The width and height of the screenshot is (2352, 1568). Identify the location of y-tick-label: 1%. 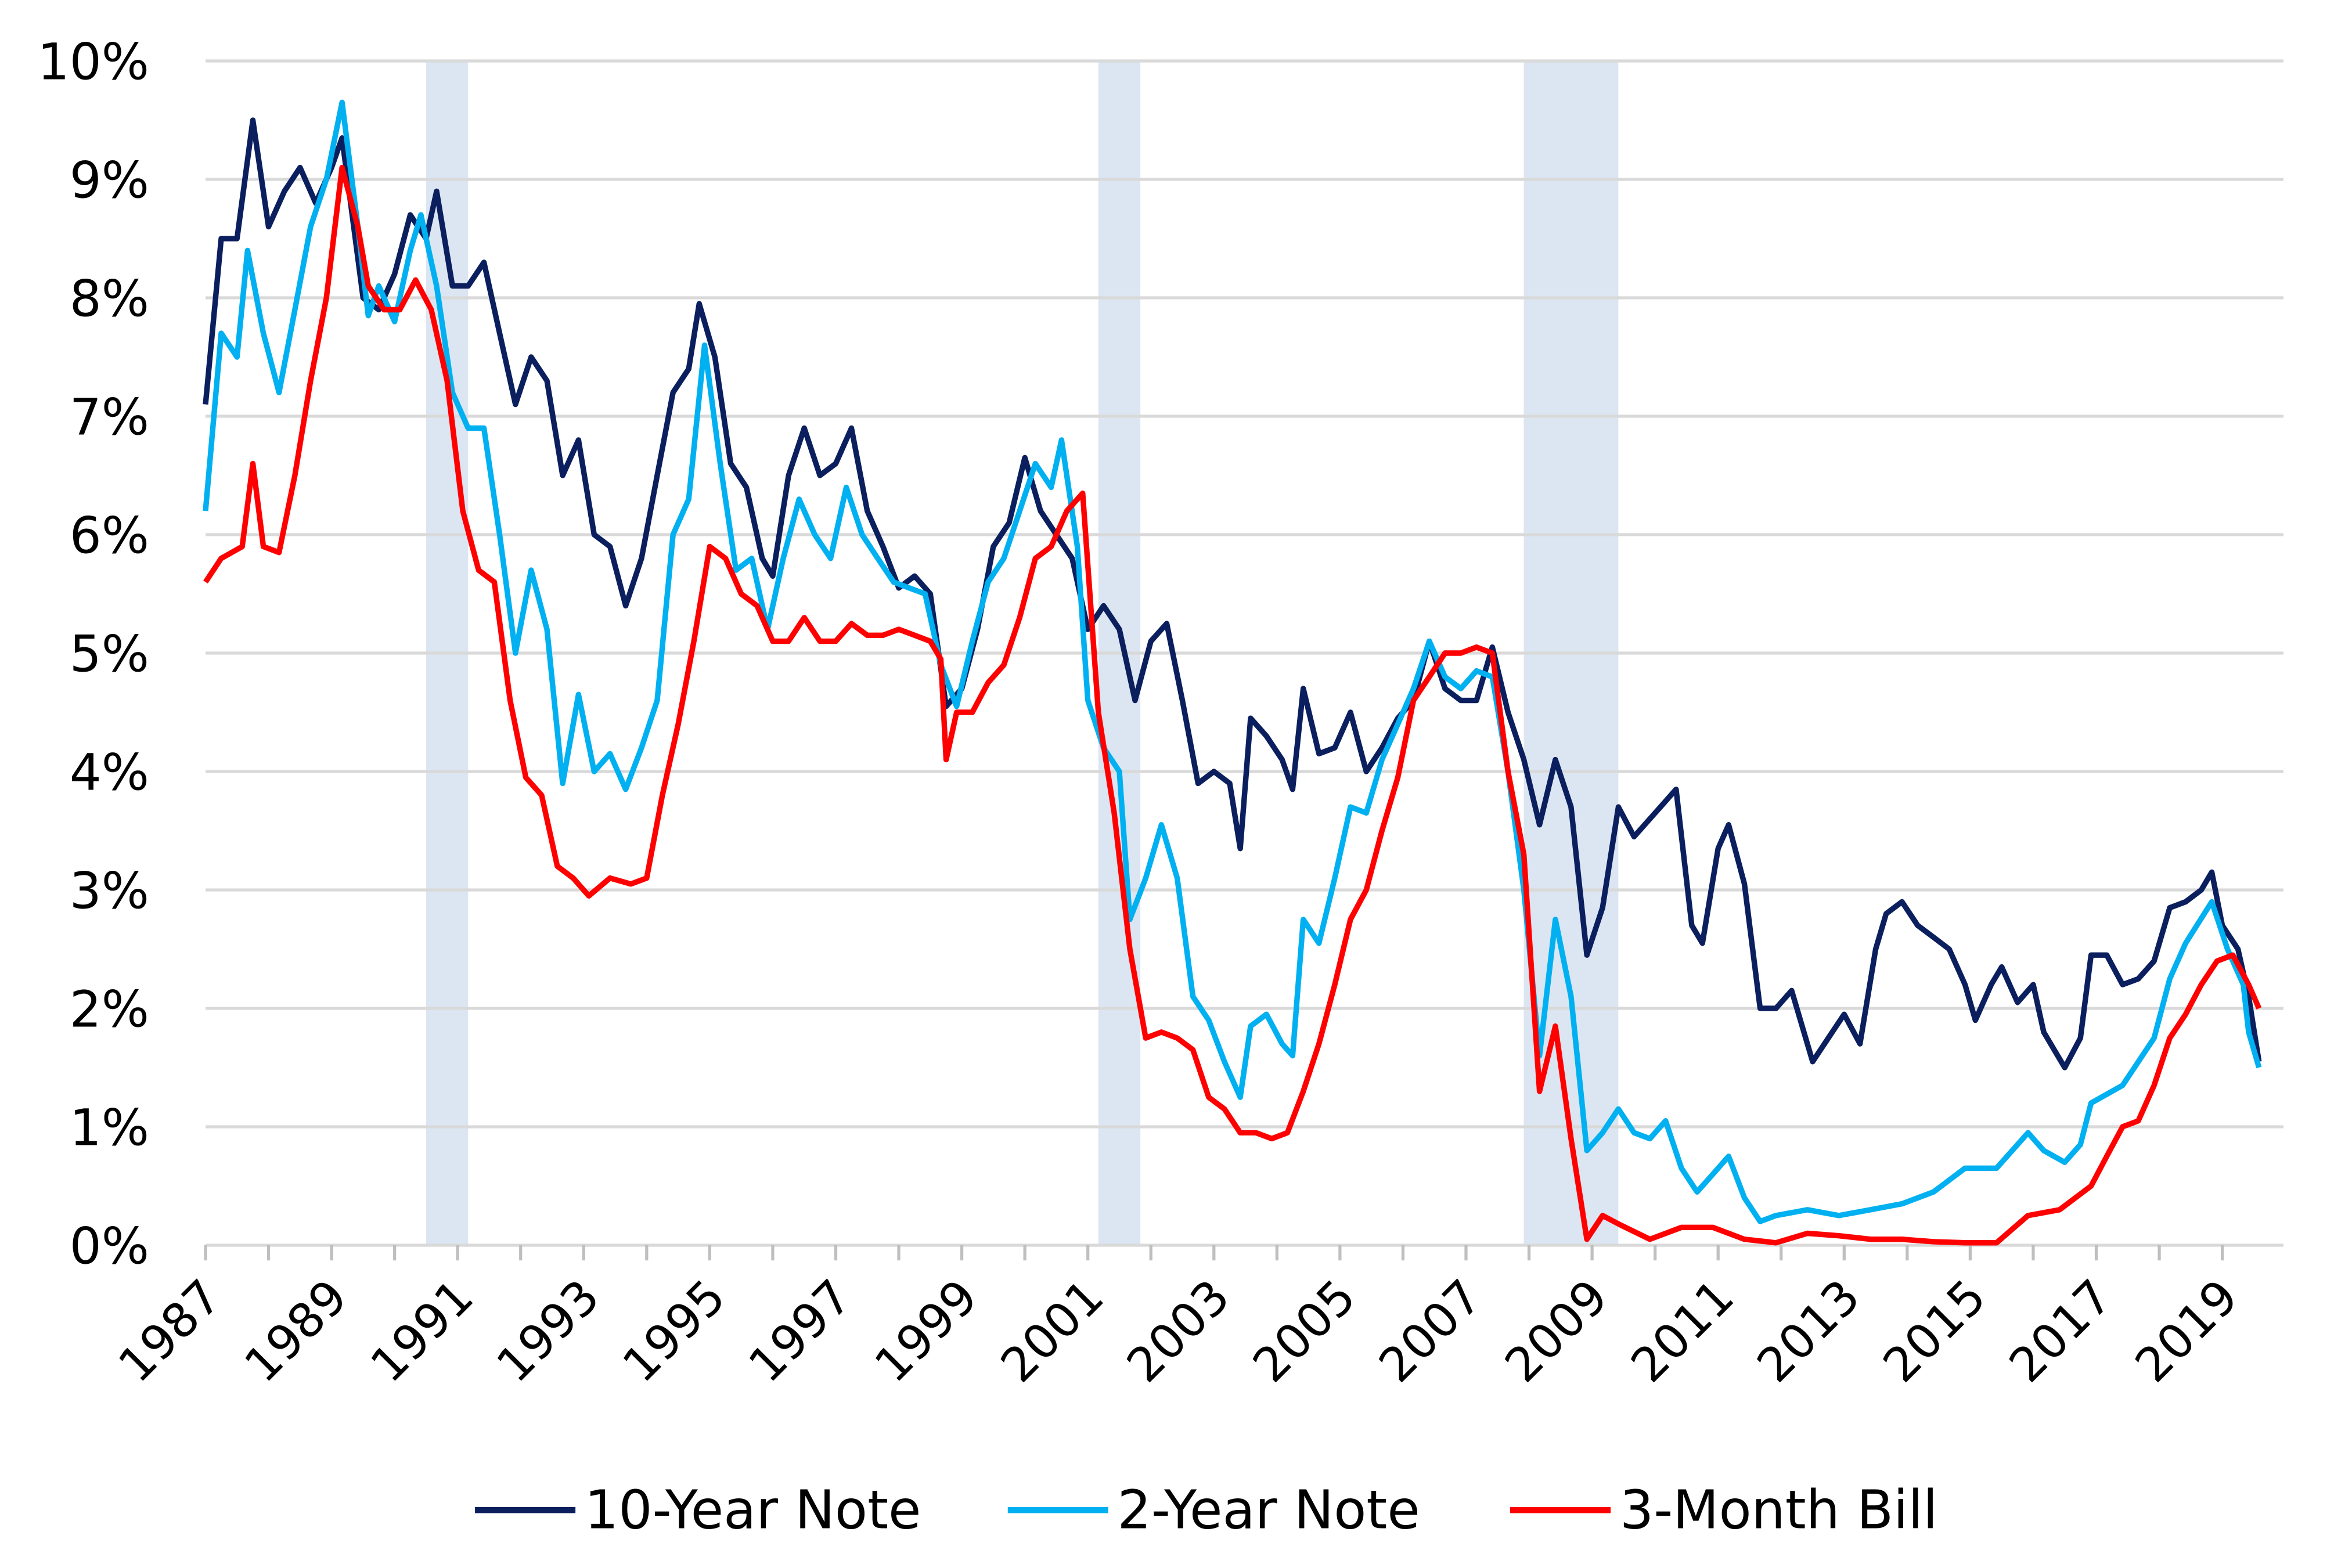
(109, 1128).